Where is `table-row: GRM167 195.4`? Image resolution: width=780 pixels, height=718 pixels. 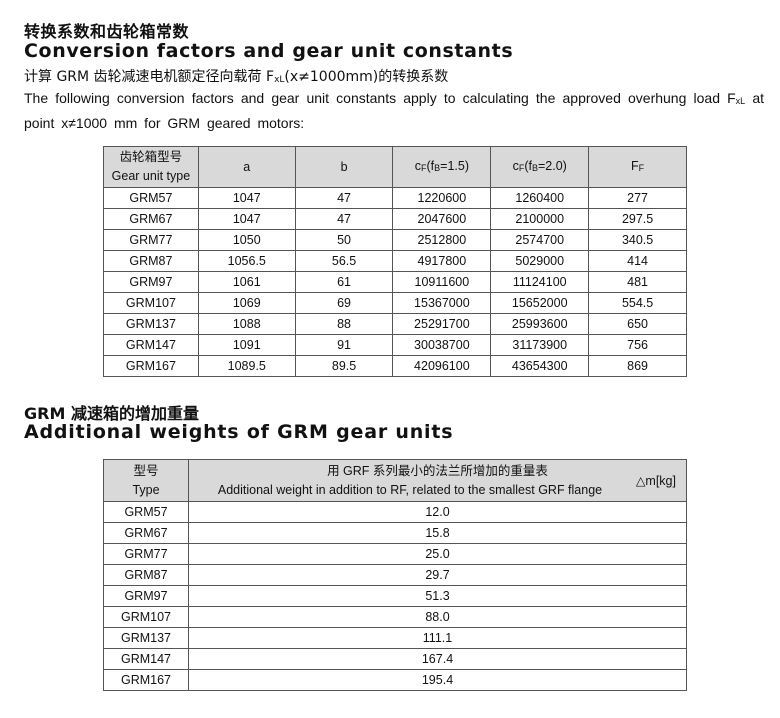
table-row: GRM167 195.4 is located at coordinates (395, 680).